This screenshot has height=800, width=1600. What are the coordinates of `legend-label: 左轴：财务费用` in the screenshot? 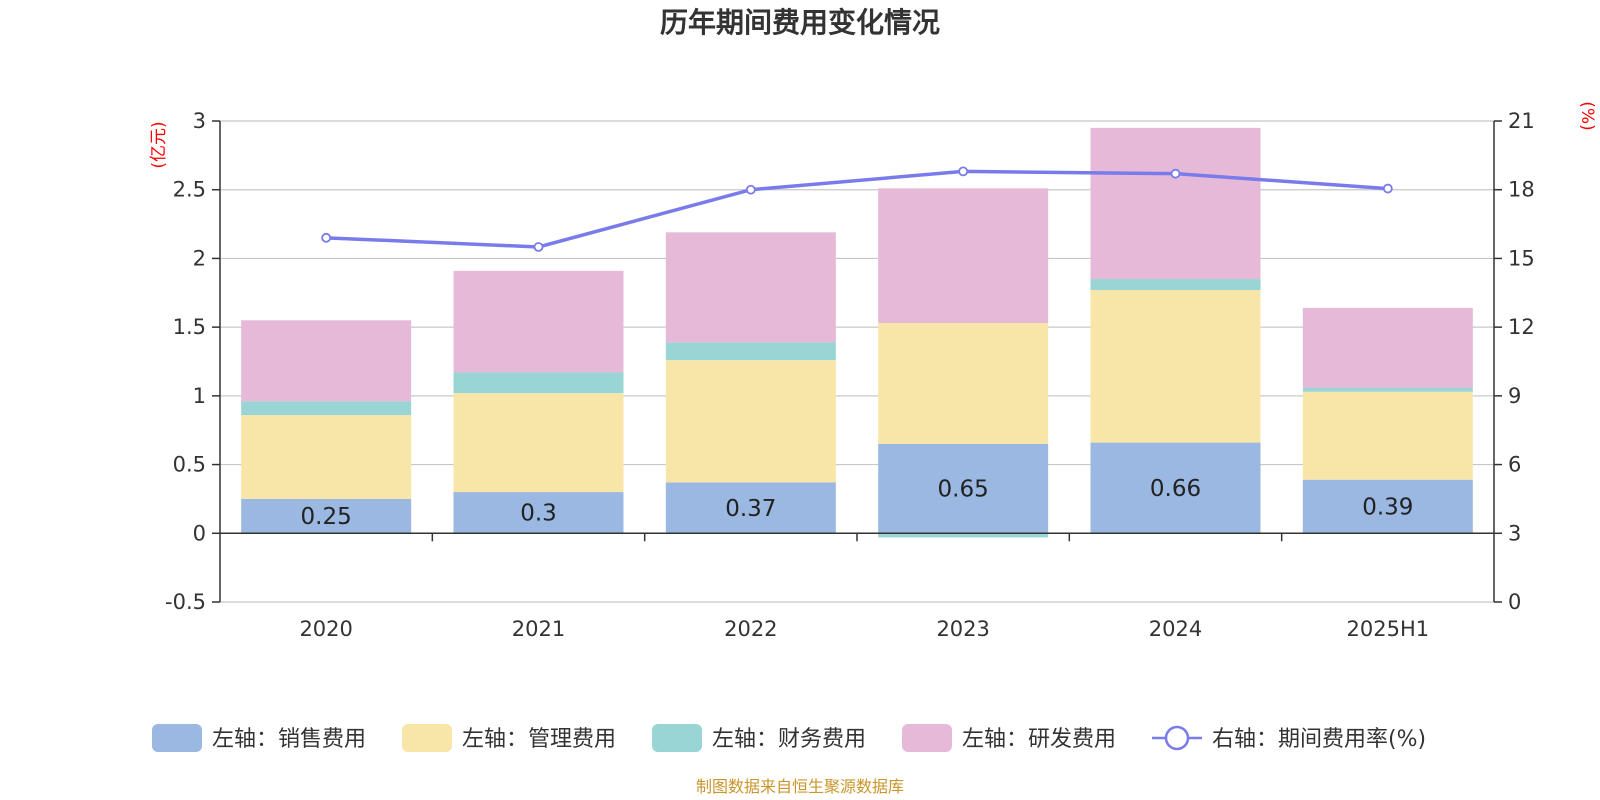 It's located at (789, 739).